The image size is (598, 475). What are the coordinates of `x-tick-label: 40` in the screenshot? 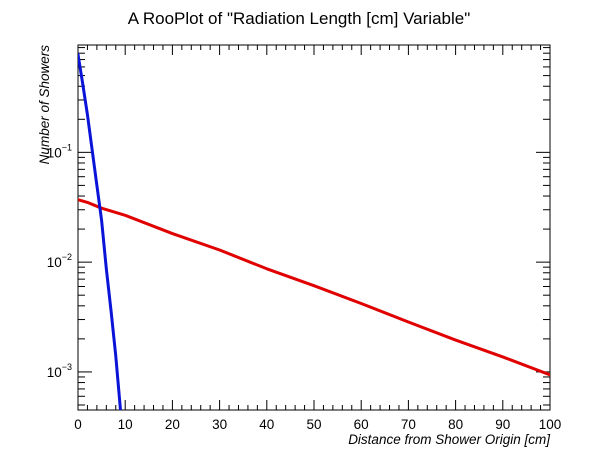 It's located at (266, 424).